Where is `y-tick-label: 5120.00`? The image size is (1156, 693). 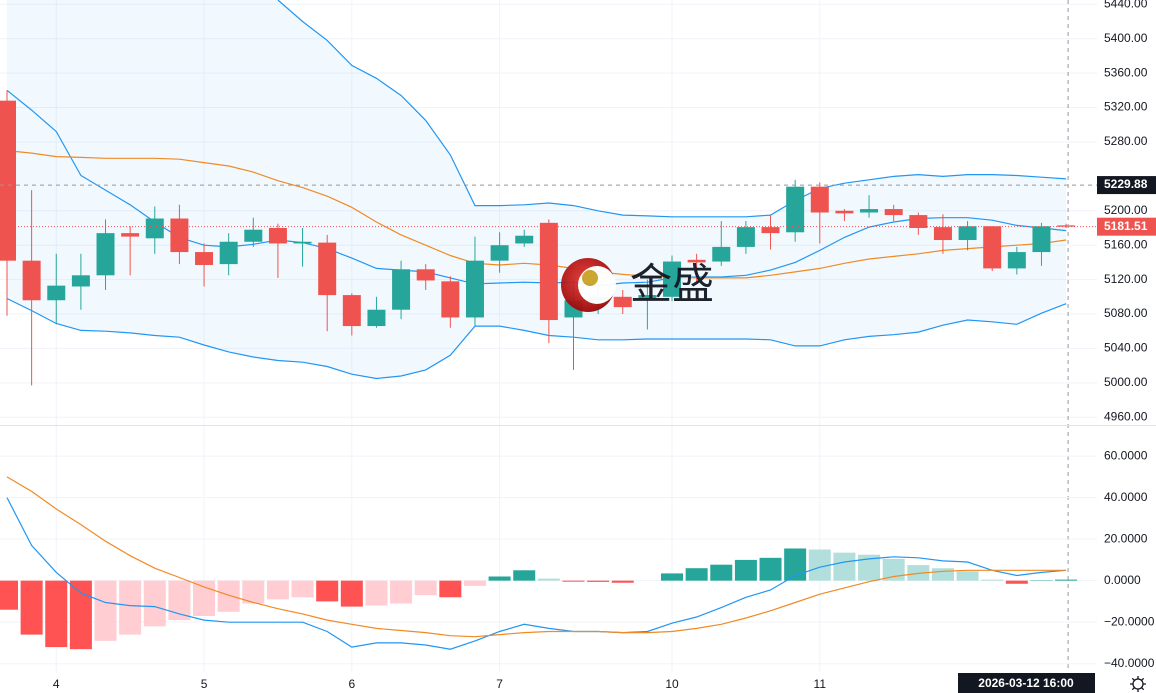 y-tick-label: 5120.00 is located at coordinates (1126, 279).